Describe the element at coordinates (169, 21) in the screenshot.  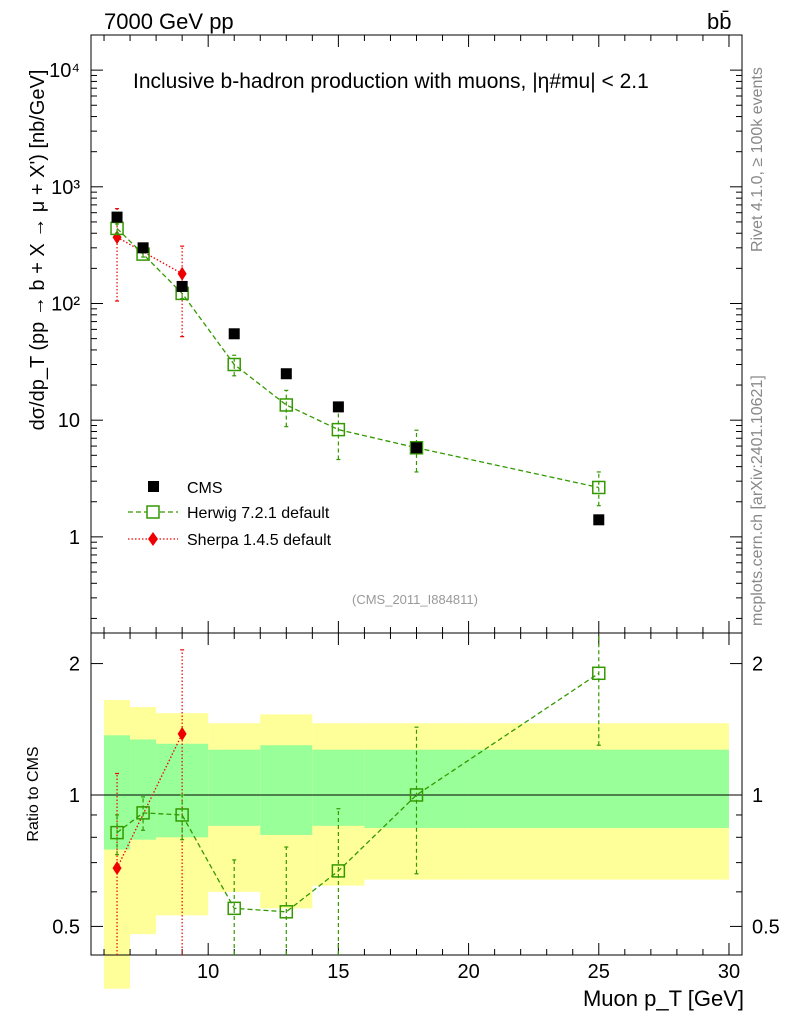
I see `energy-label: 7000 GeV pp` at that location.